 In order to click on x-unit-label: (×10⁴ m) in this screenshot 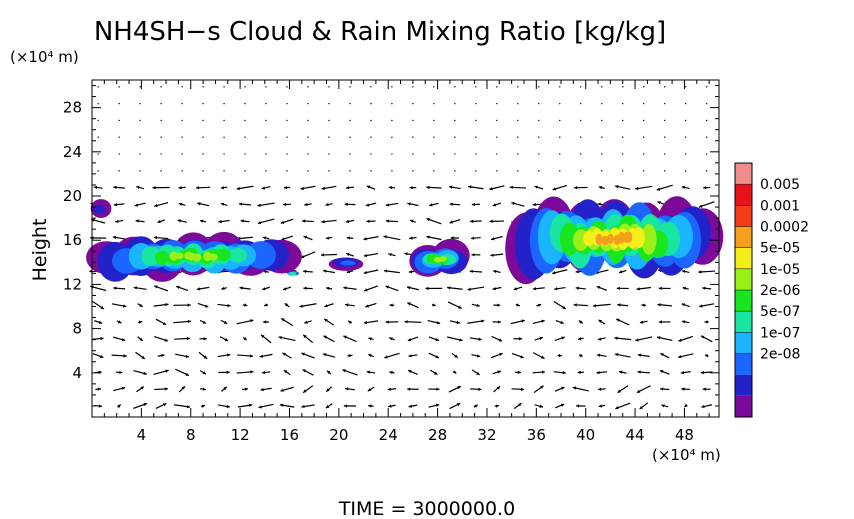, I will do `click(686, 455)`.